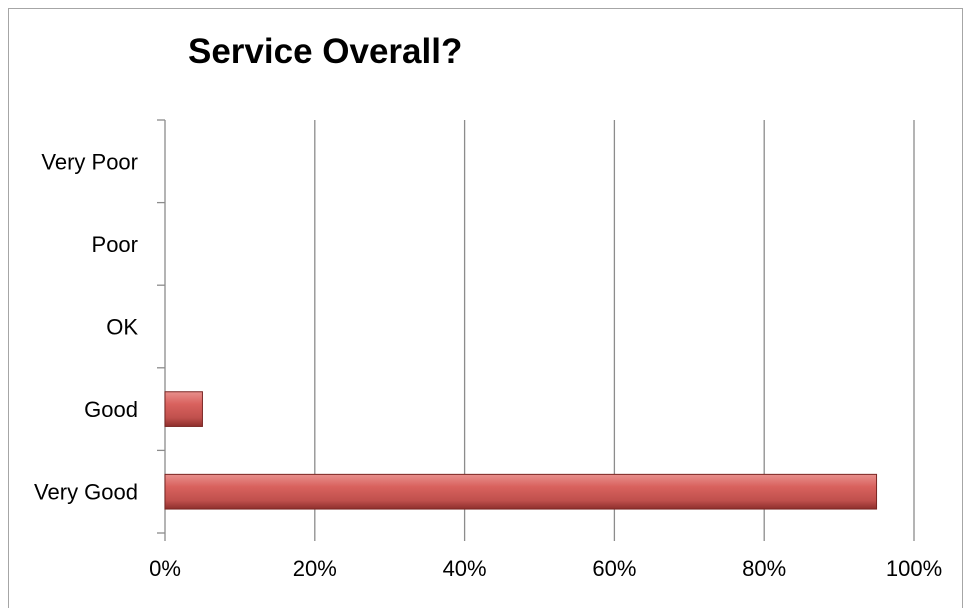  What do you see at coordinates (465, 568) in the screenshot?
I see `x-tick-label: 40%` at bounding box center [465, 568].